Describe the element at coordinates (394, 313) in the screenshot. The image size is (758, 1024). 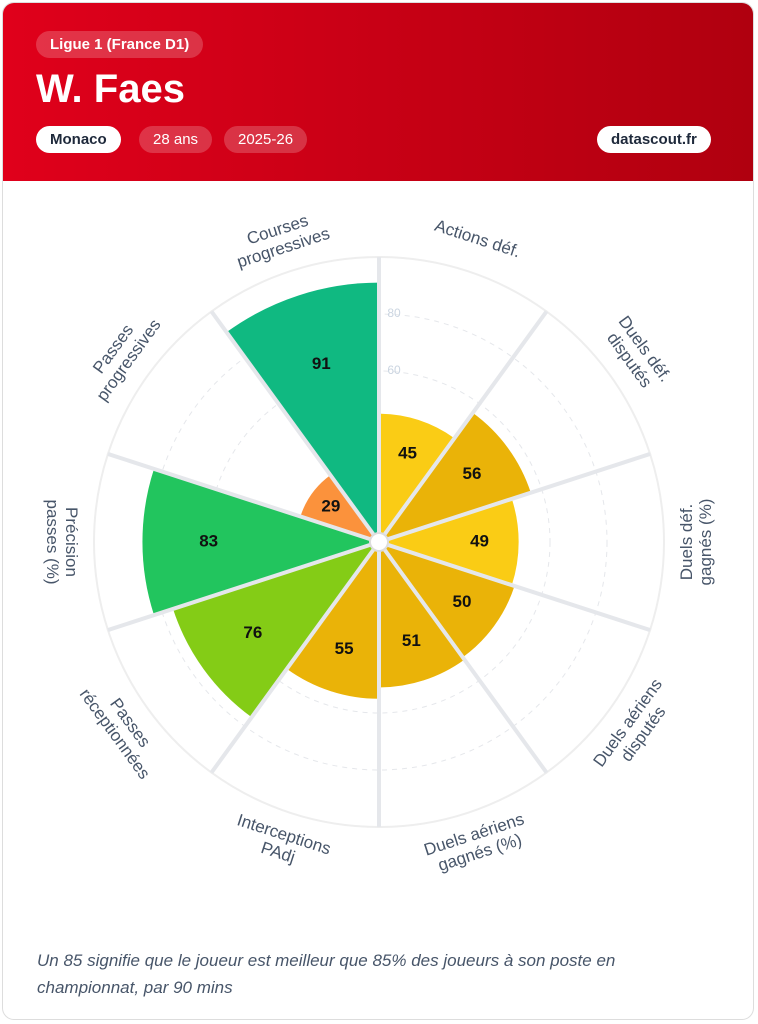
I see `tick-label: 80` at that location.